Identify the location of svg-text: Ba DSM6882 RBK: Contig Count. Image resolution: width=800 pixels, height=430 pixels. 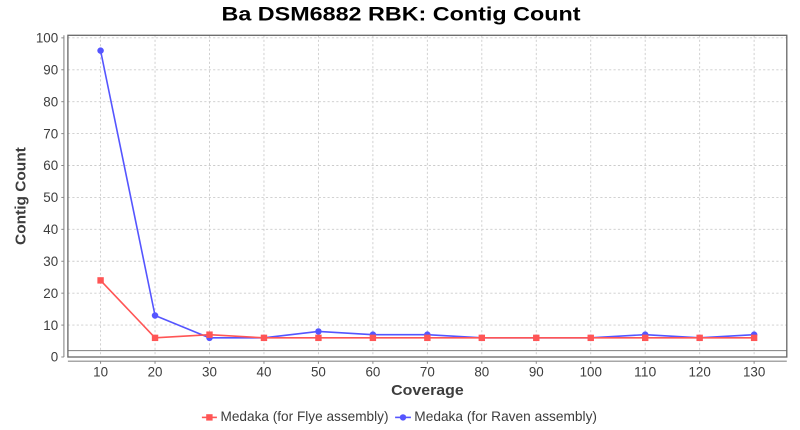
(402, 14).